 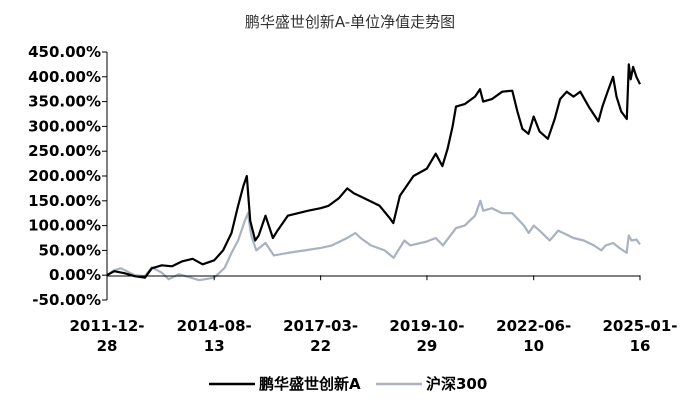 What do you see at coordinates (639, 336) in the screenshot?
I see `x-tick-label: 2025-01-16` at bounding box center [639, 336].